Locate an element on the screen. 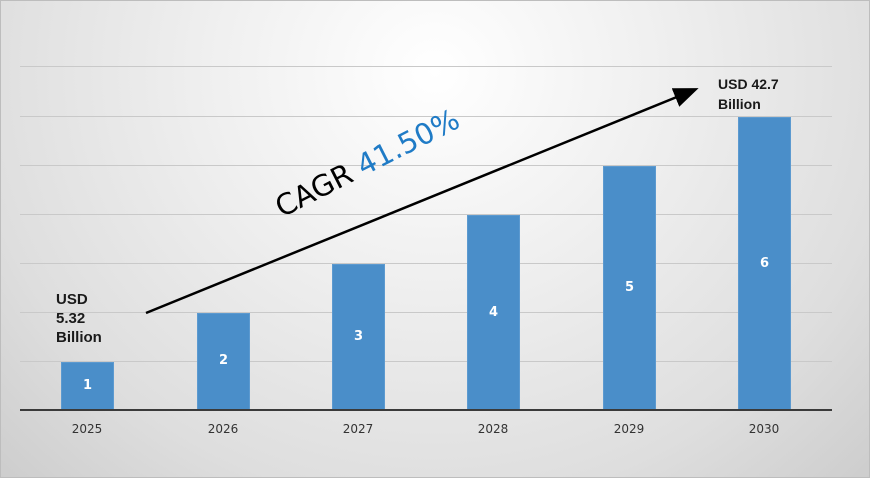 Image resolution: width=870 pixels, height=478 pixels. start-value-annotation: USD 5.32 Billion is located at coordinates (79, 318).